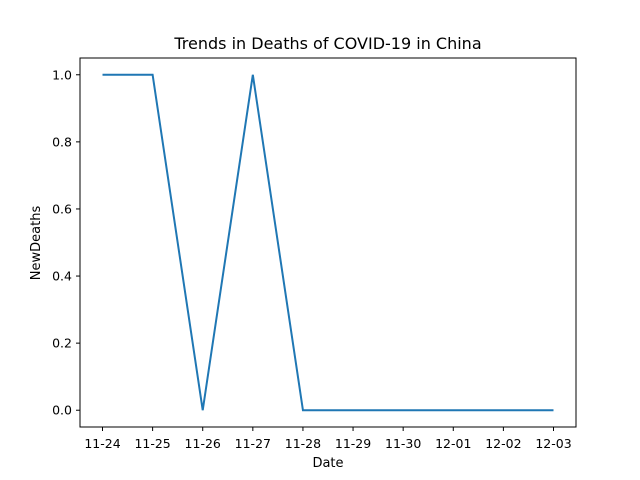 The image size is (640, 480). I want to click on x-tick-label: 11-24, so click(102, 443).